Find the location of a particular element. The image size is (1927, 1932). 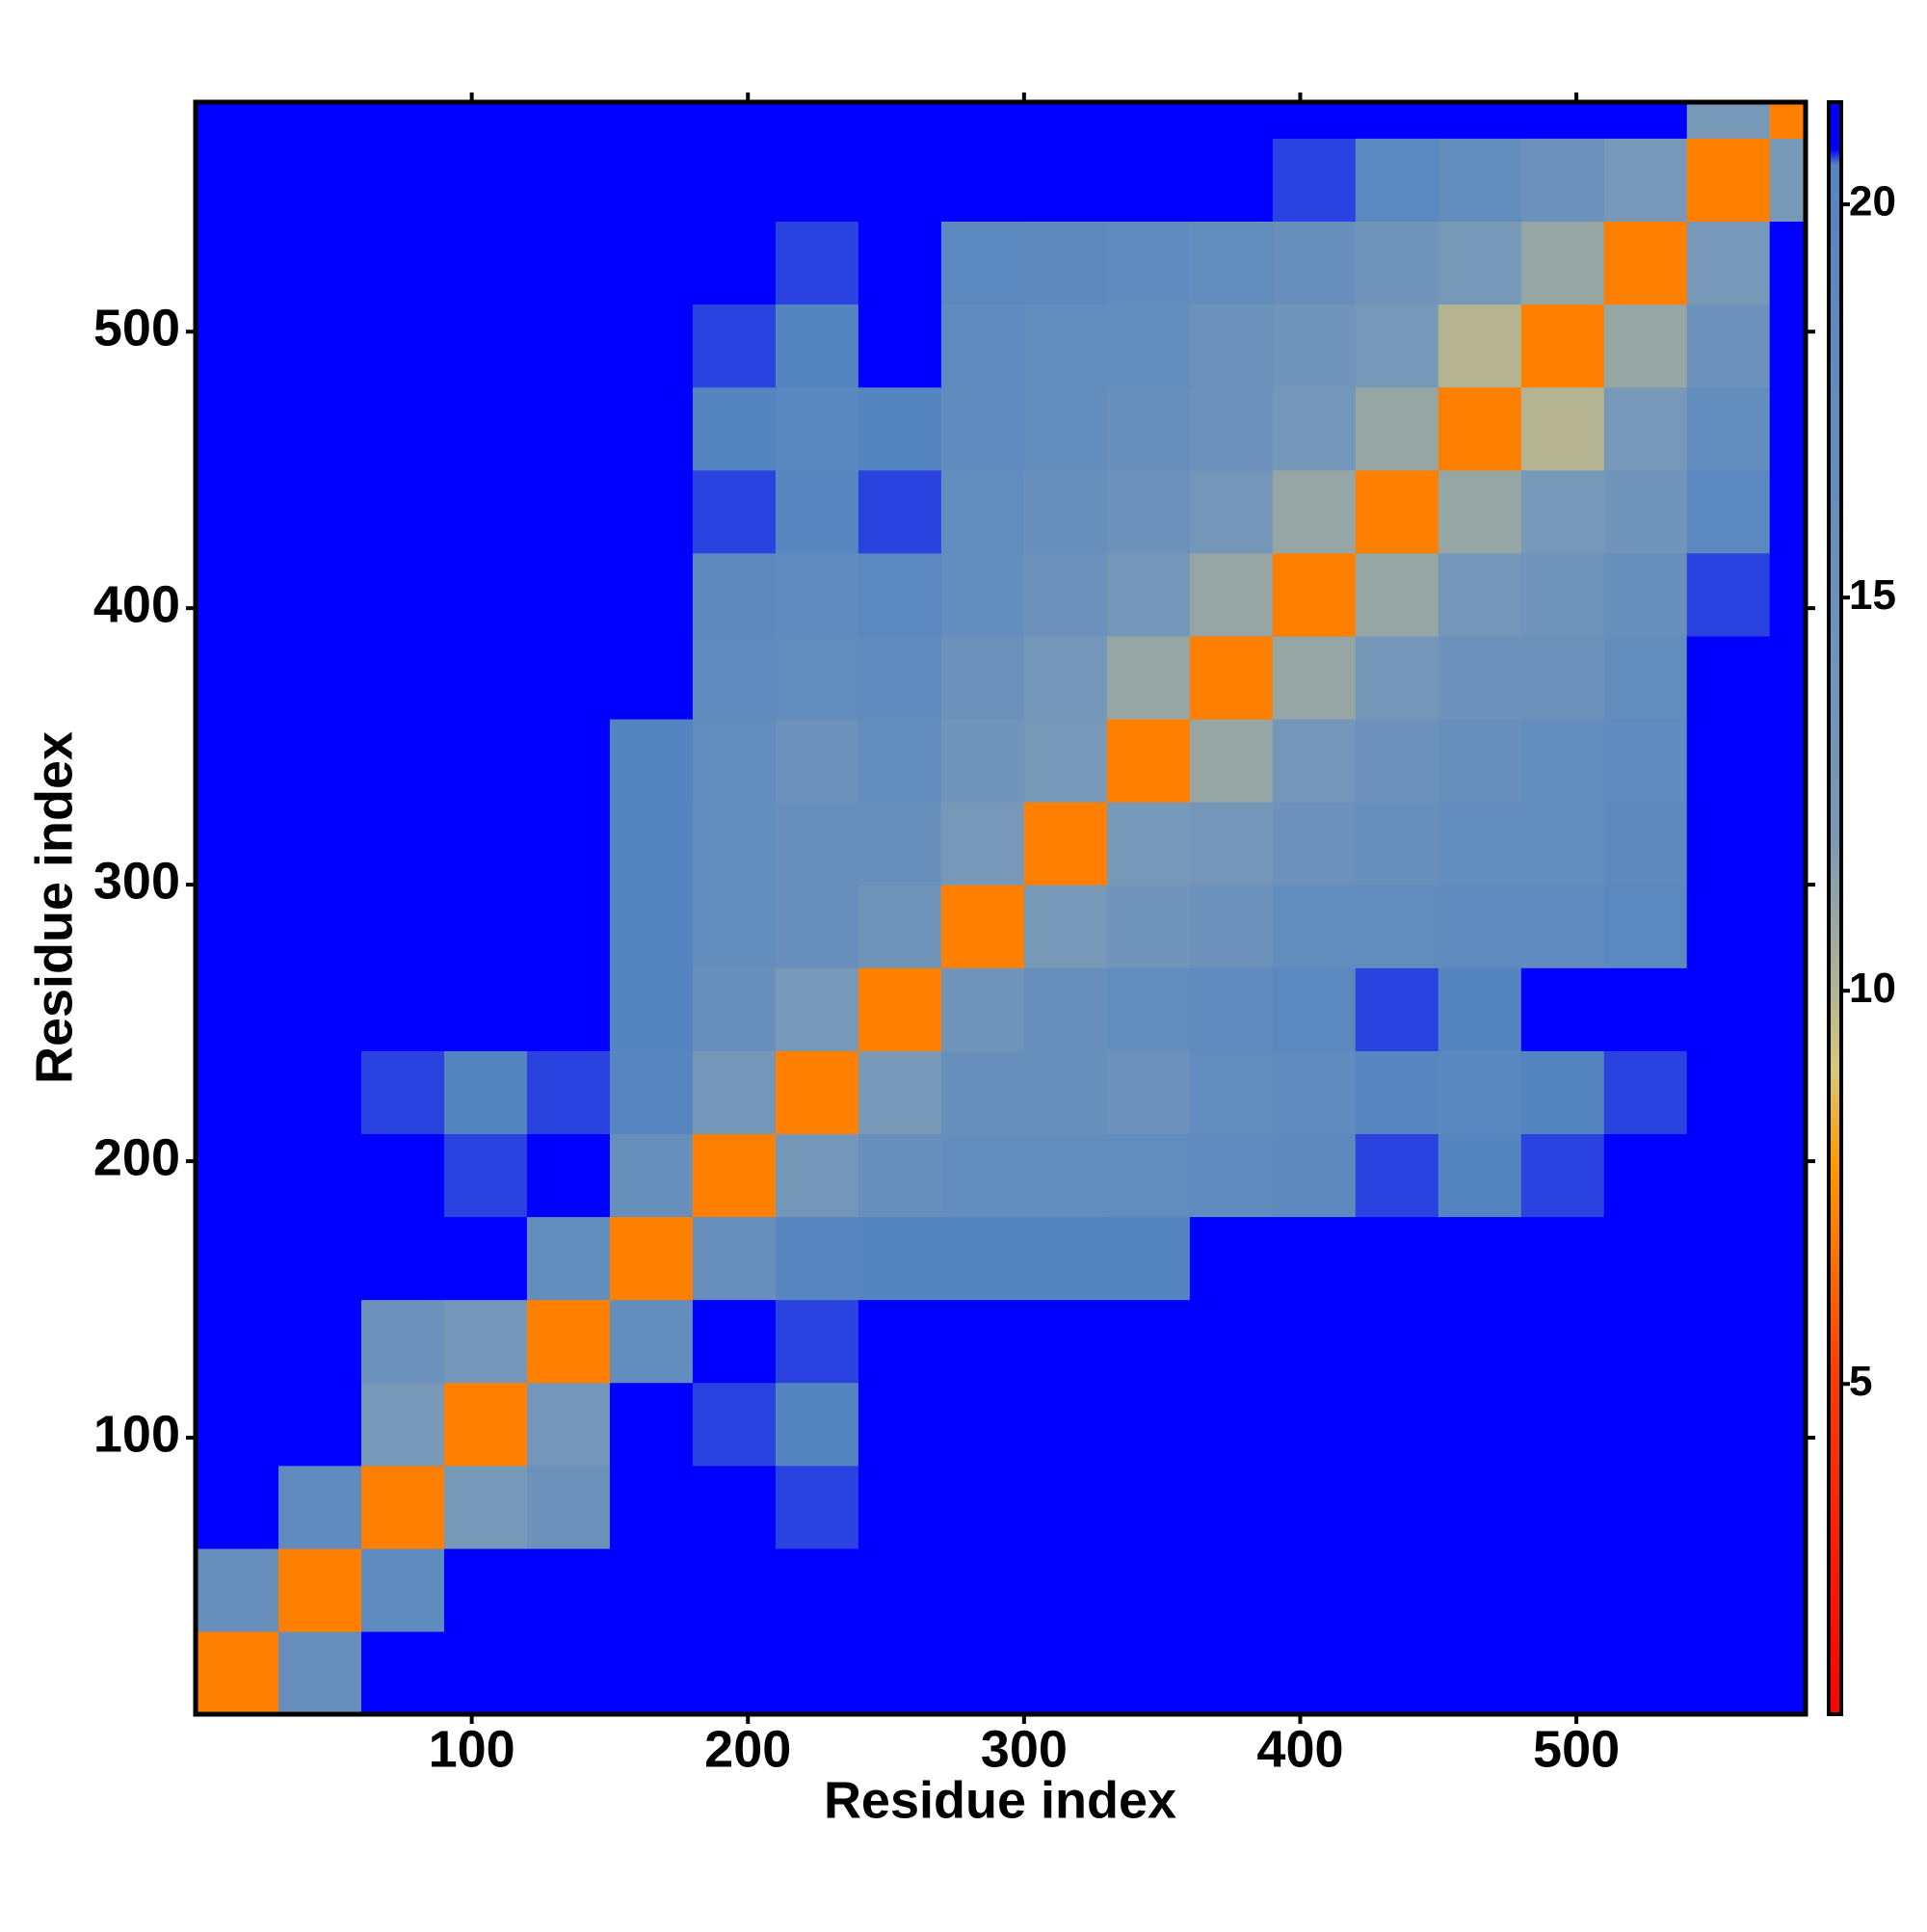

colorbar-tick-label: 5 is located at coordinates (1861, 1381).